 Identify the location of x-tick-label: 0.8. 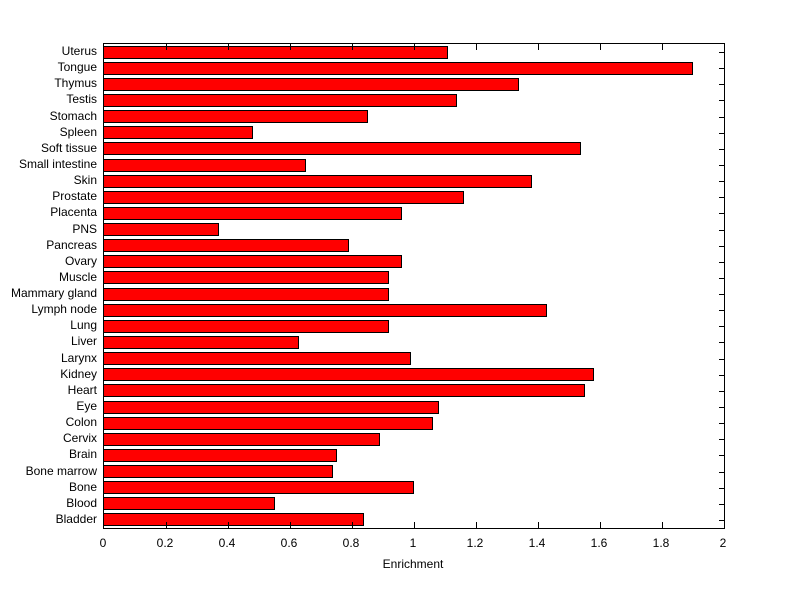
(351, 543).